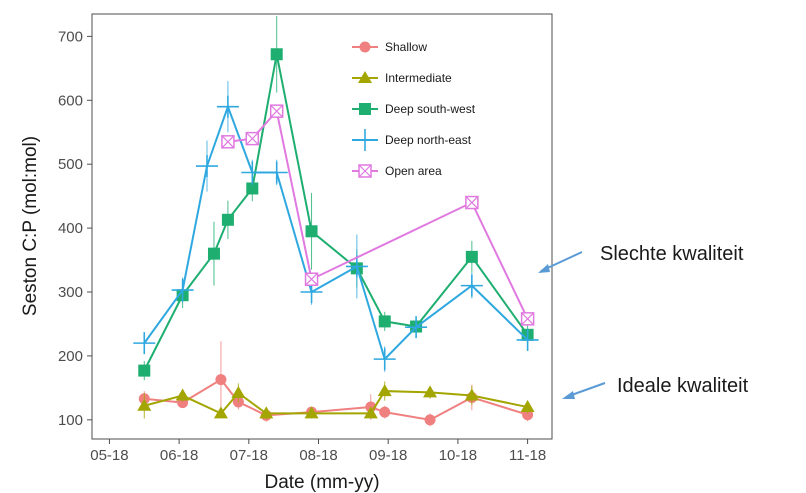  What do you see at coordinates (458, 455) in the screenshot?
I see `x-tick-label: 10-18` at bounding box center [458, 455].